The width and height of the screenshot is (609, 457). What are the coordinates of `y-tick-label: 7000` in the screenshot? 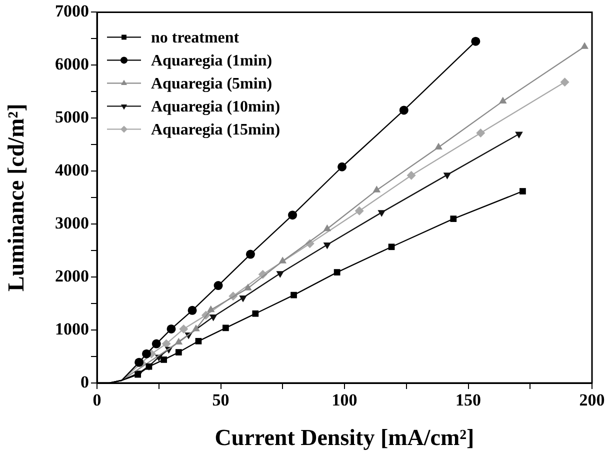 It's located at (72, 11).